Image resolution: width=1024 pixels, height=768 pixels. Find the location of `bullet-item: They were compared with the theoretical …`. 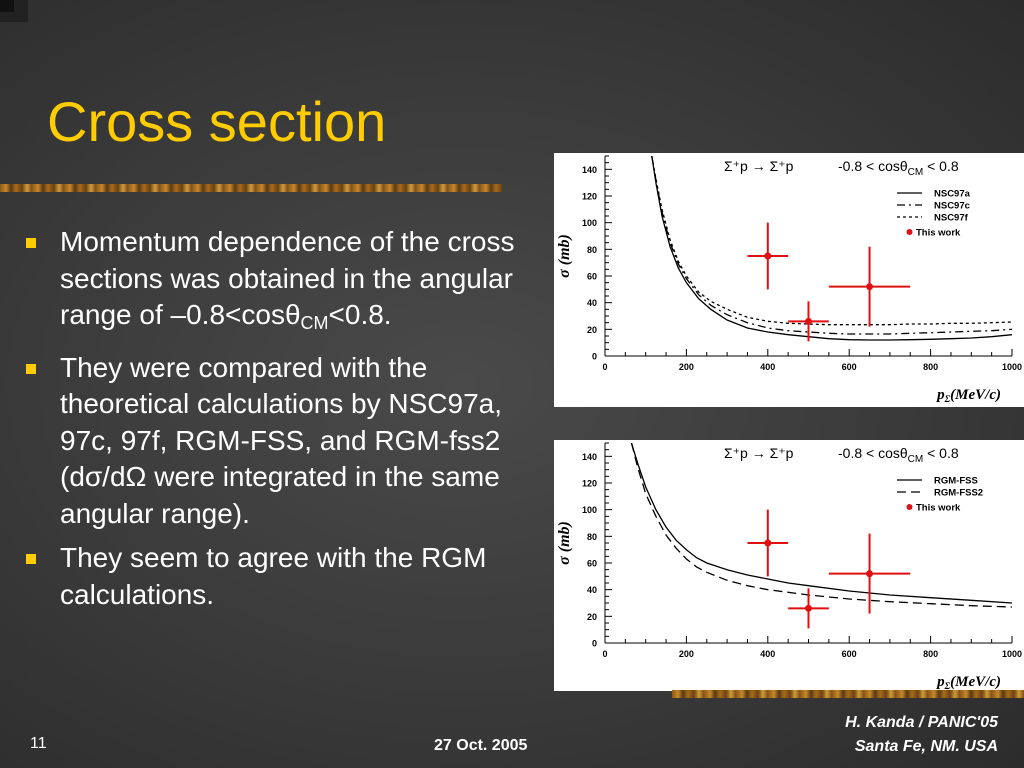

bullet-item: They were compared with the theoretical … is located at coordinates (278, 441).